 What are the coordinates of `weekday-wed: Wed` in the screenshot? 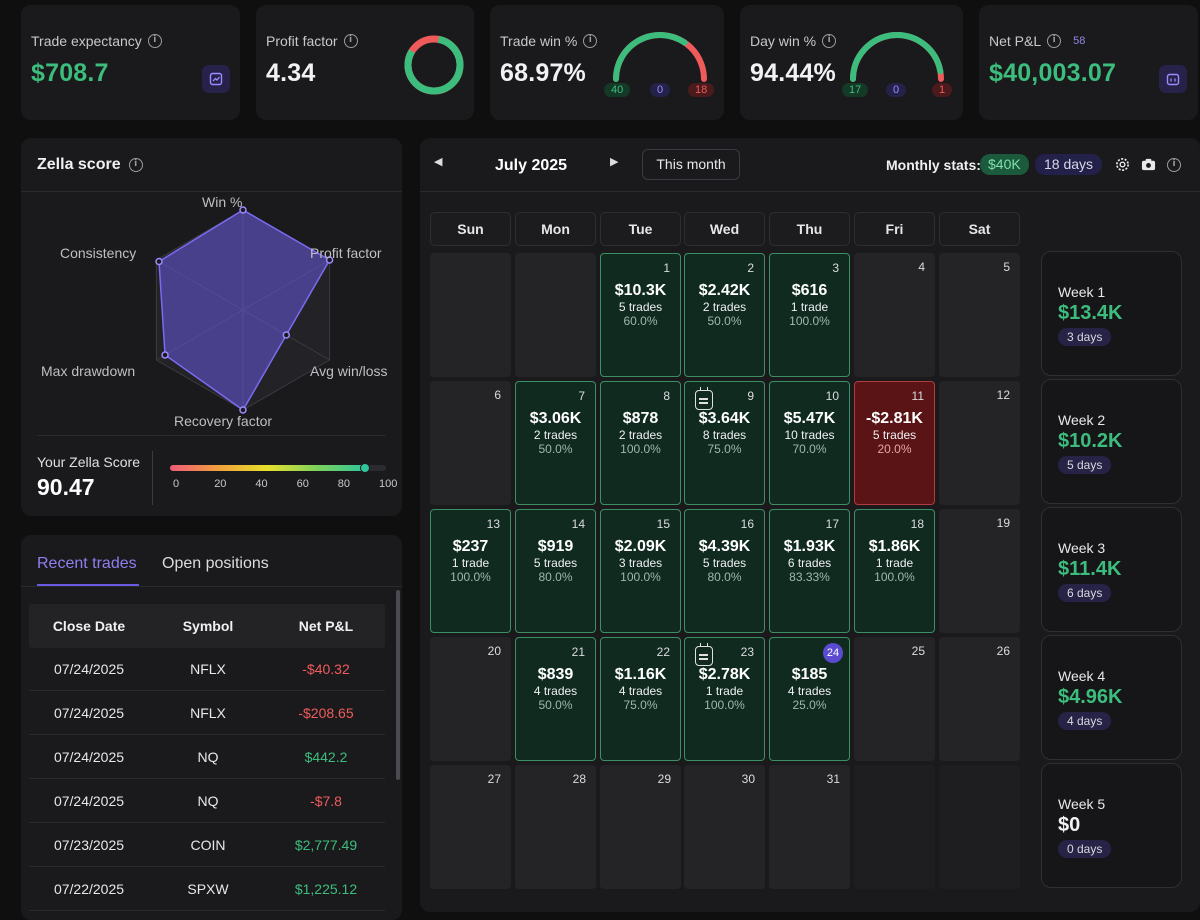 It's located at (724, 229).